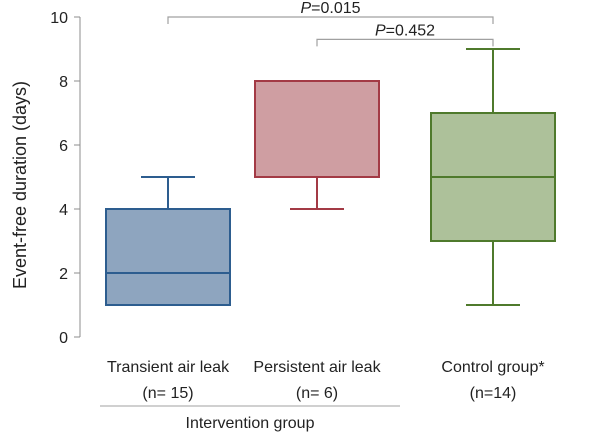  What do you see at coordinates (492, 367) in the screenshot?
I see `category-label-3: Control group*` at bounding box center [492, 367].